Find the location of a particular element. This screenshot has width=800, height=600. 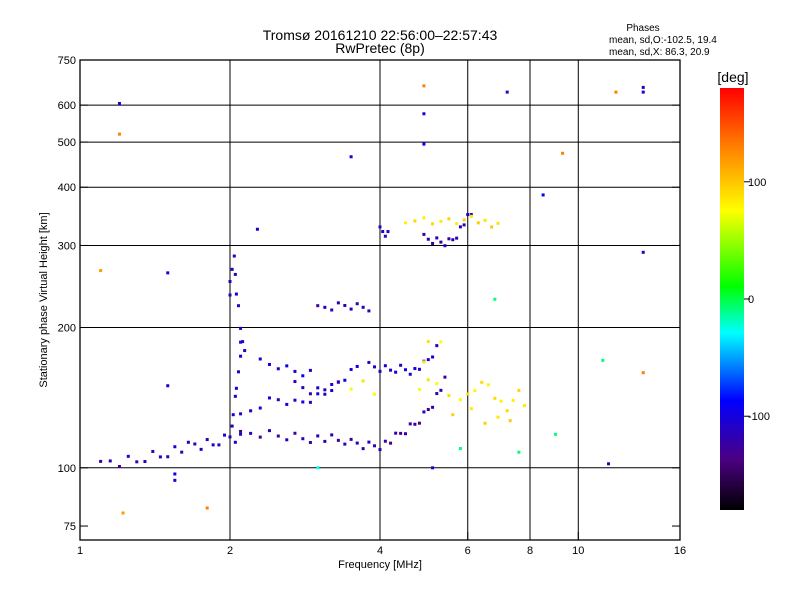

phases-x-line: mean, sd,X: 86.3, 20.9 is located at coordinates (659, 52).